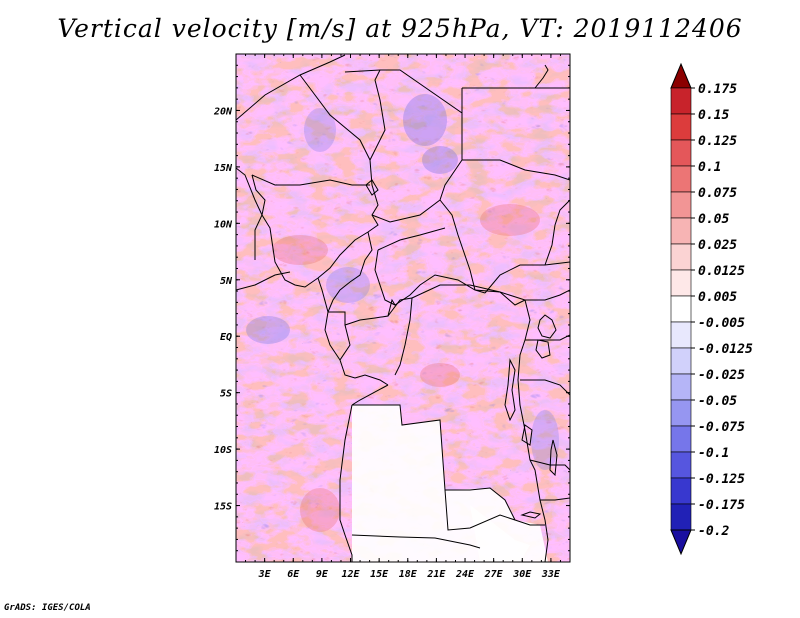 Image resolution: width=800 pixels, height=618 pixels. What do you see at coordinates (681, 75) in the screenshot?
I see `colorbar-top-extension` at bounding box center [681, 75].